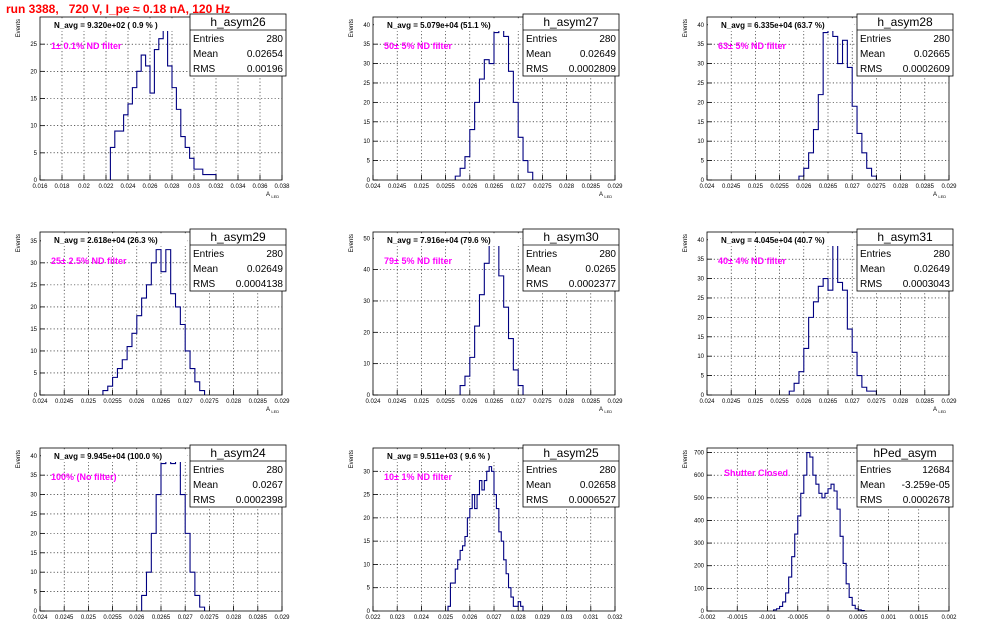 The height and width of the screenshot is (622, 996). Describe the element at coordinates (699, 544) in the screenshot. I see `y-tick-label: 300` at that location.